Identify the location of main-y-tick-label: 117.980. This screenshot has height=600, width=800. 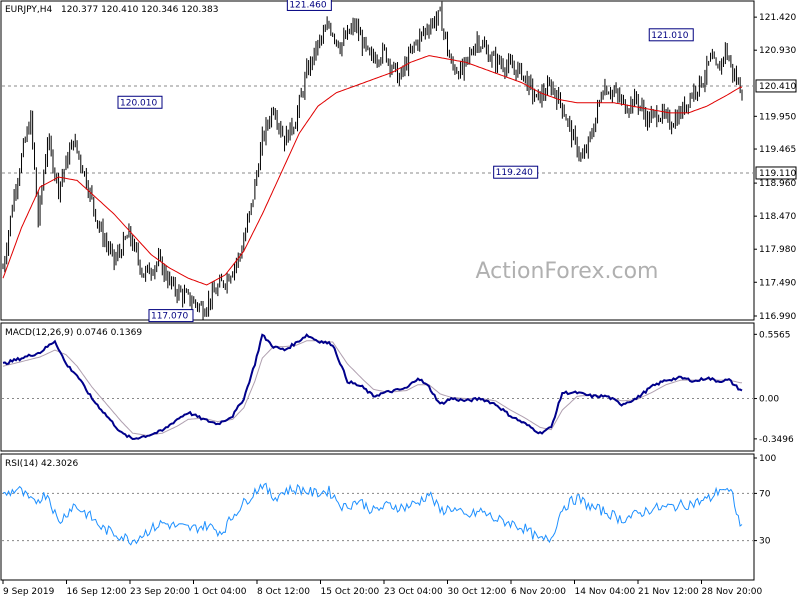
(777, 250).